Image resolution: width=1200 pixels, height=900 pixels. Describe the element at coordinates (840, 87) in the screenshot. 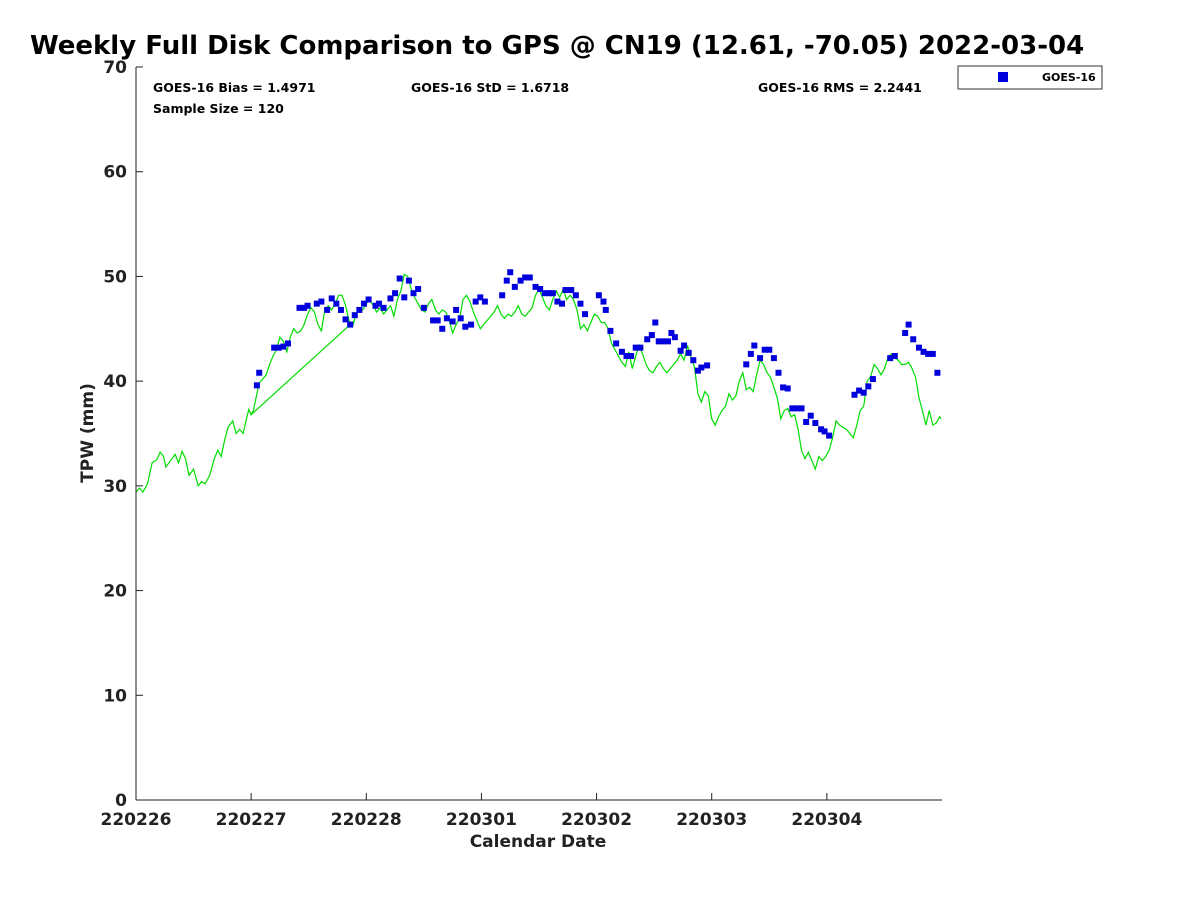

I see `rms-stat: GOES-16 RMS = 2.2441` at that location.